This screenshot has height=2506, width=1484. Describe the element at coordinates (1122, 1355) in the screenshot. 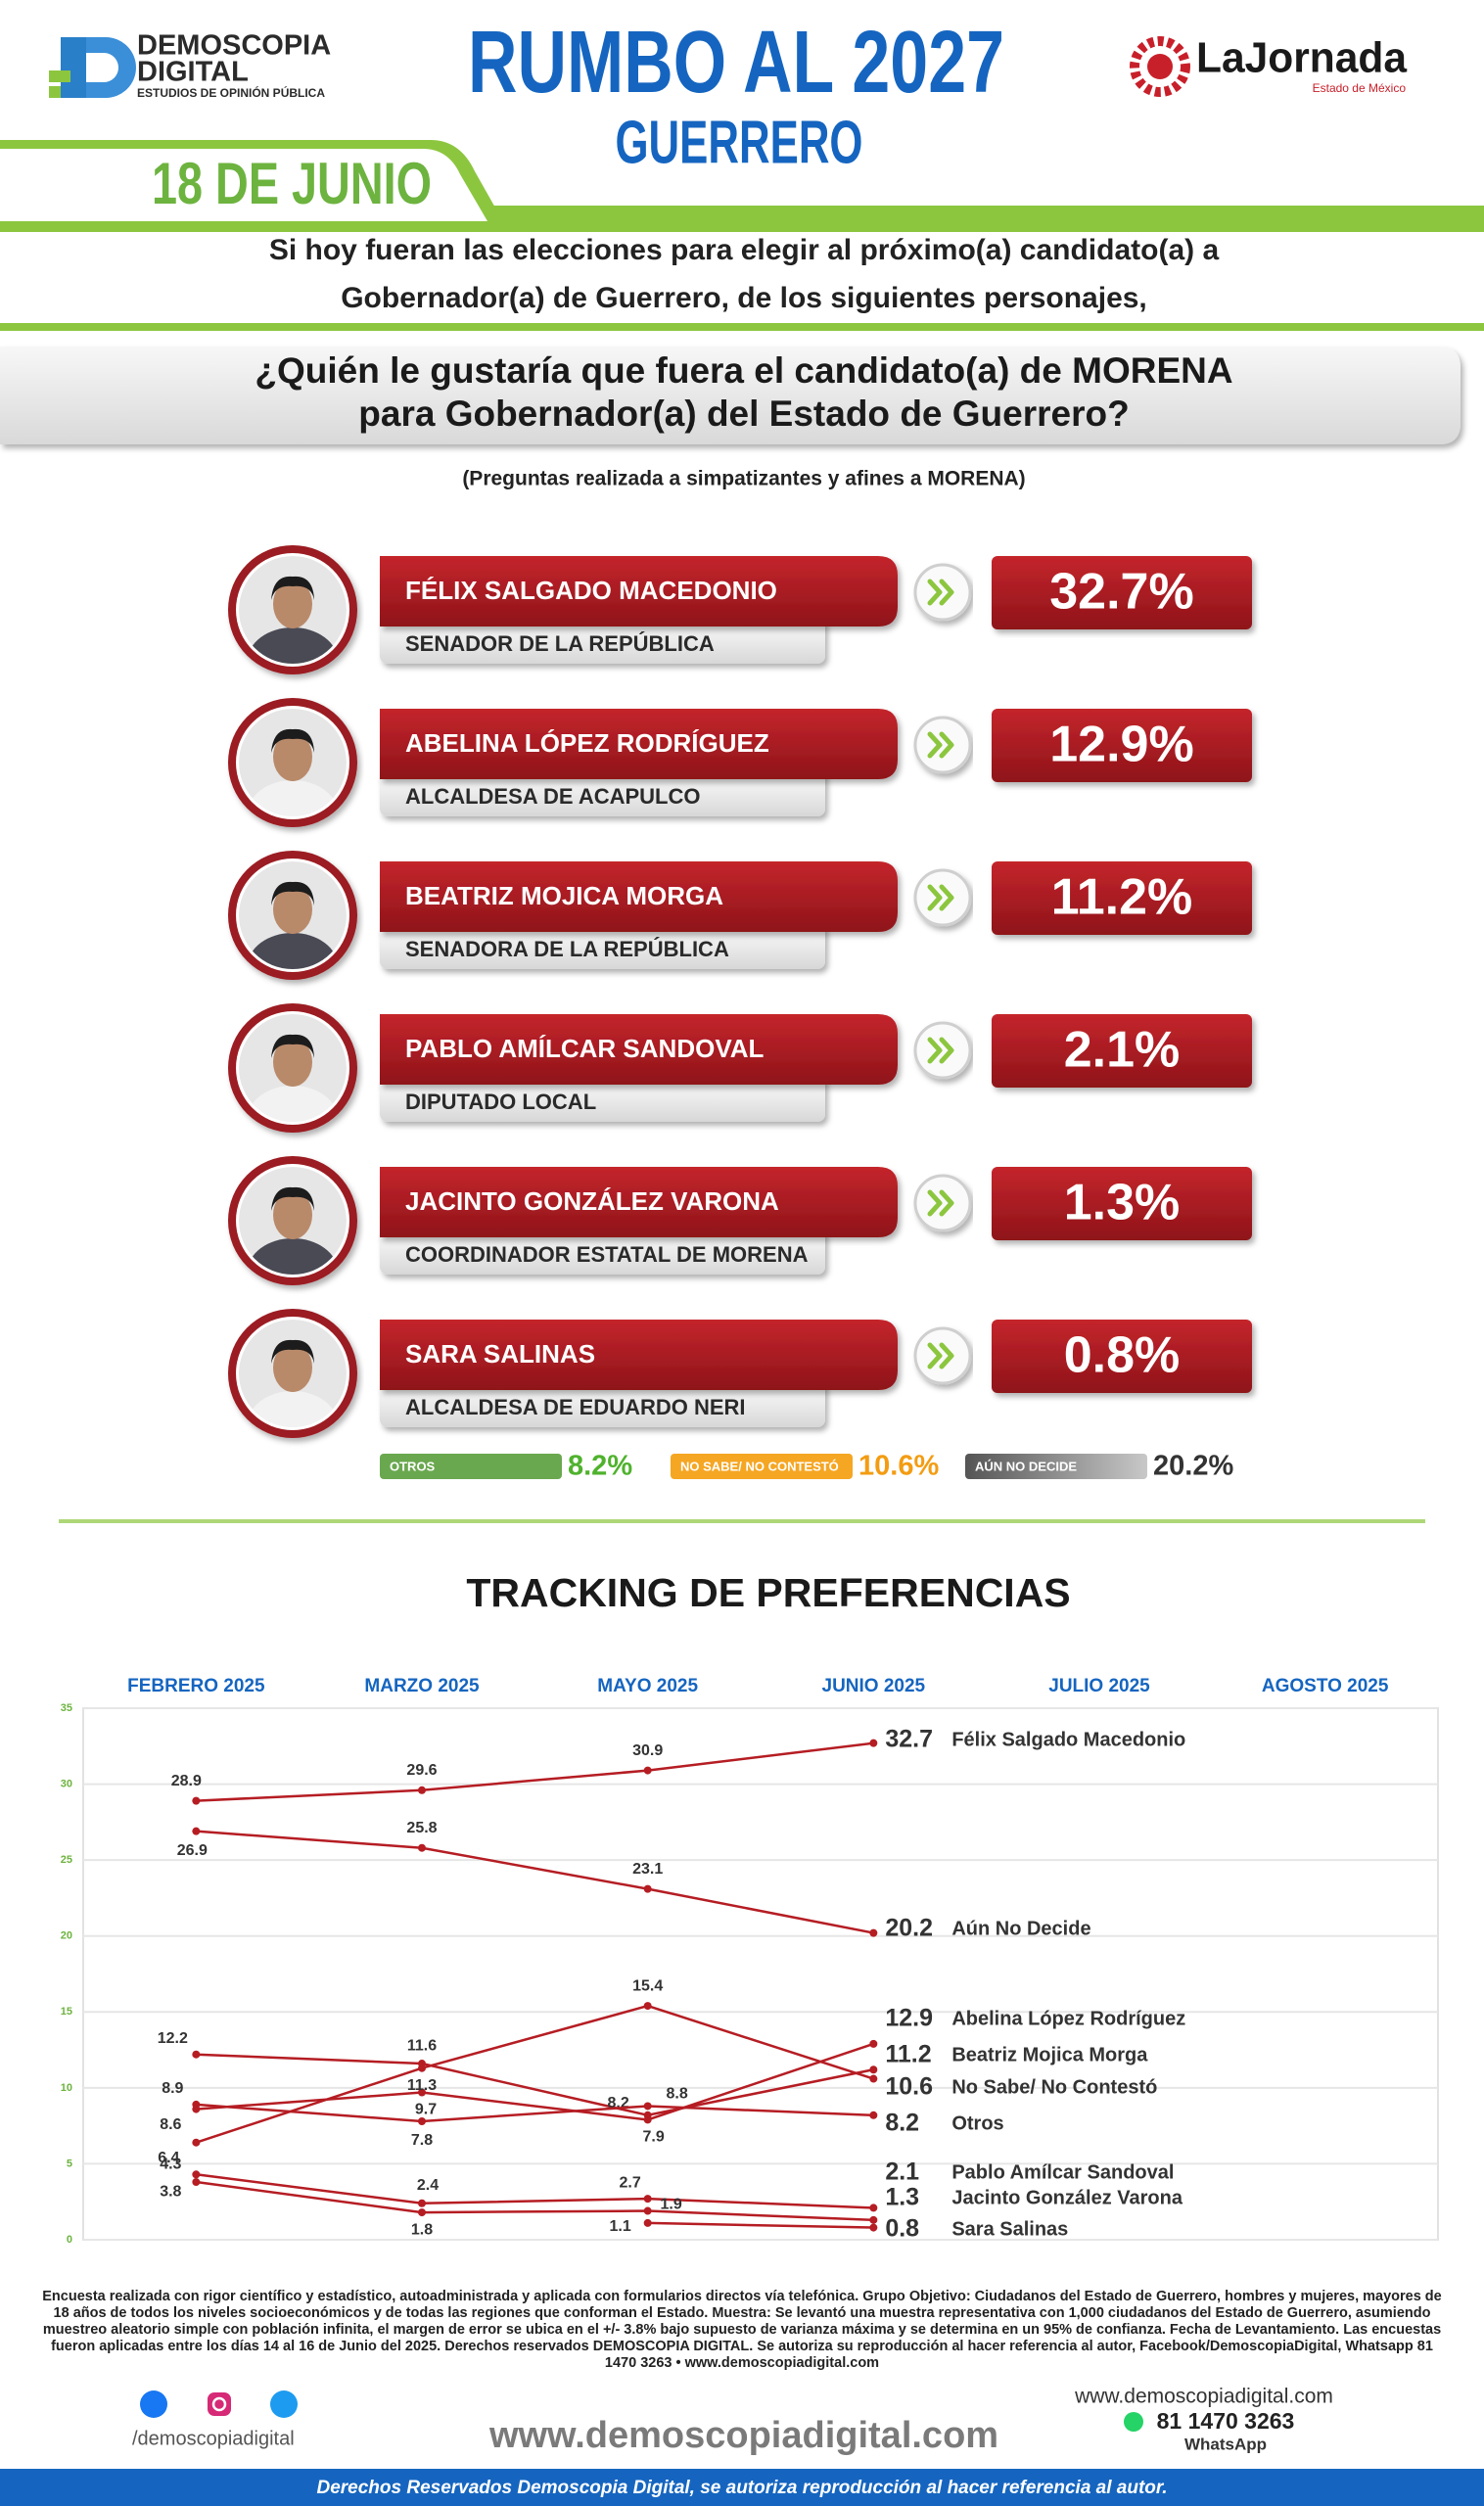

I see `candidate-result: 0.8%` at that location.